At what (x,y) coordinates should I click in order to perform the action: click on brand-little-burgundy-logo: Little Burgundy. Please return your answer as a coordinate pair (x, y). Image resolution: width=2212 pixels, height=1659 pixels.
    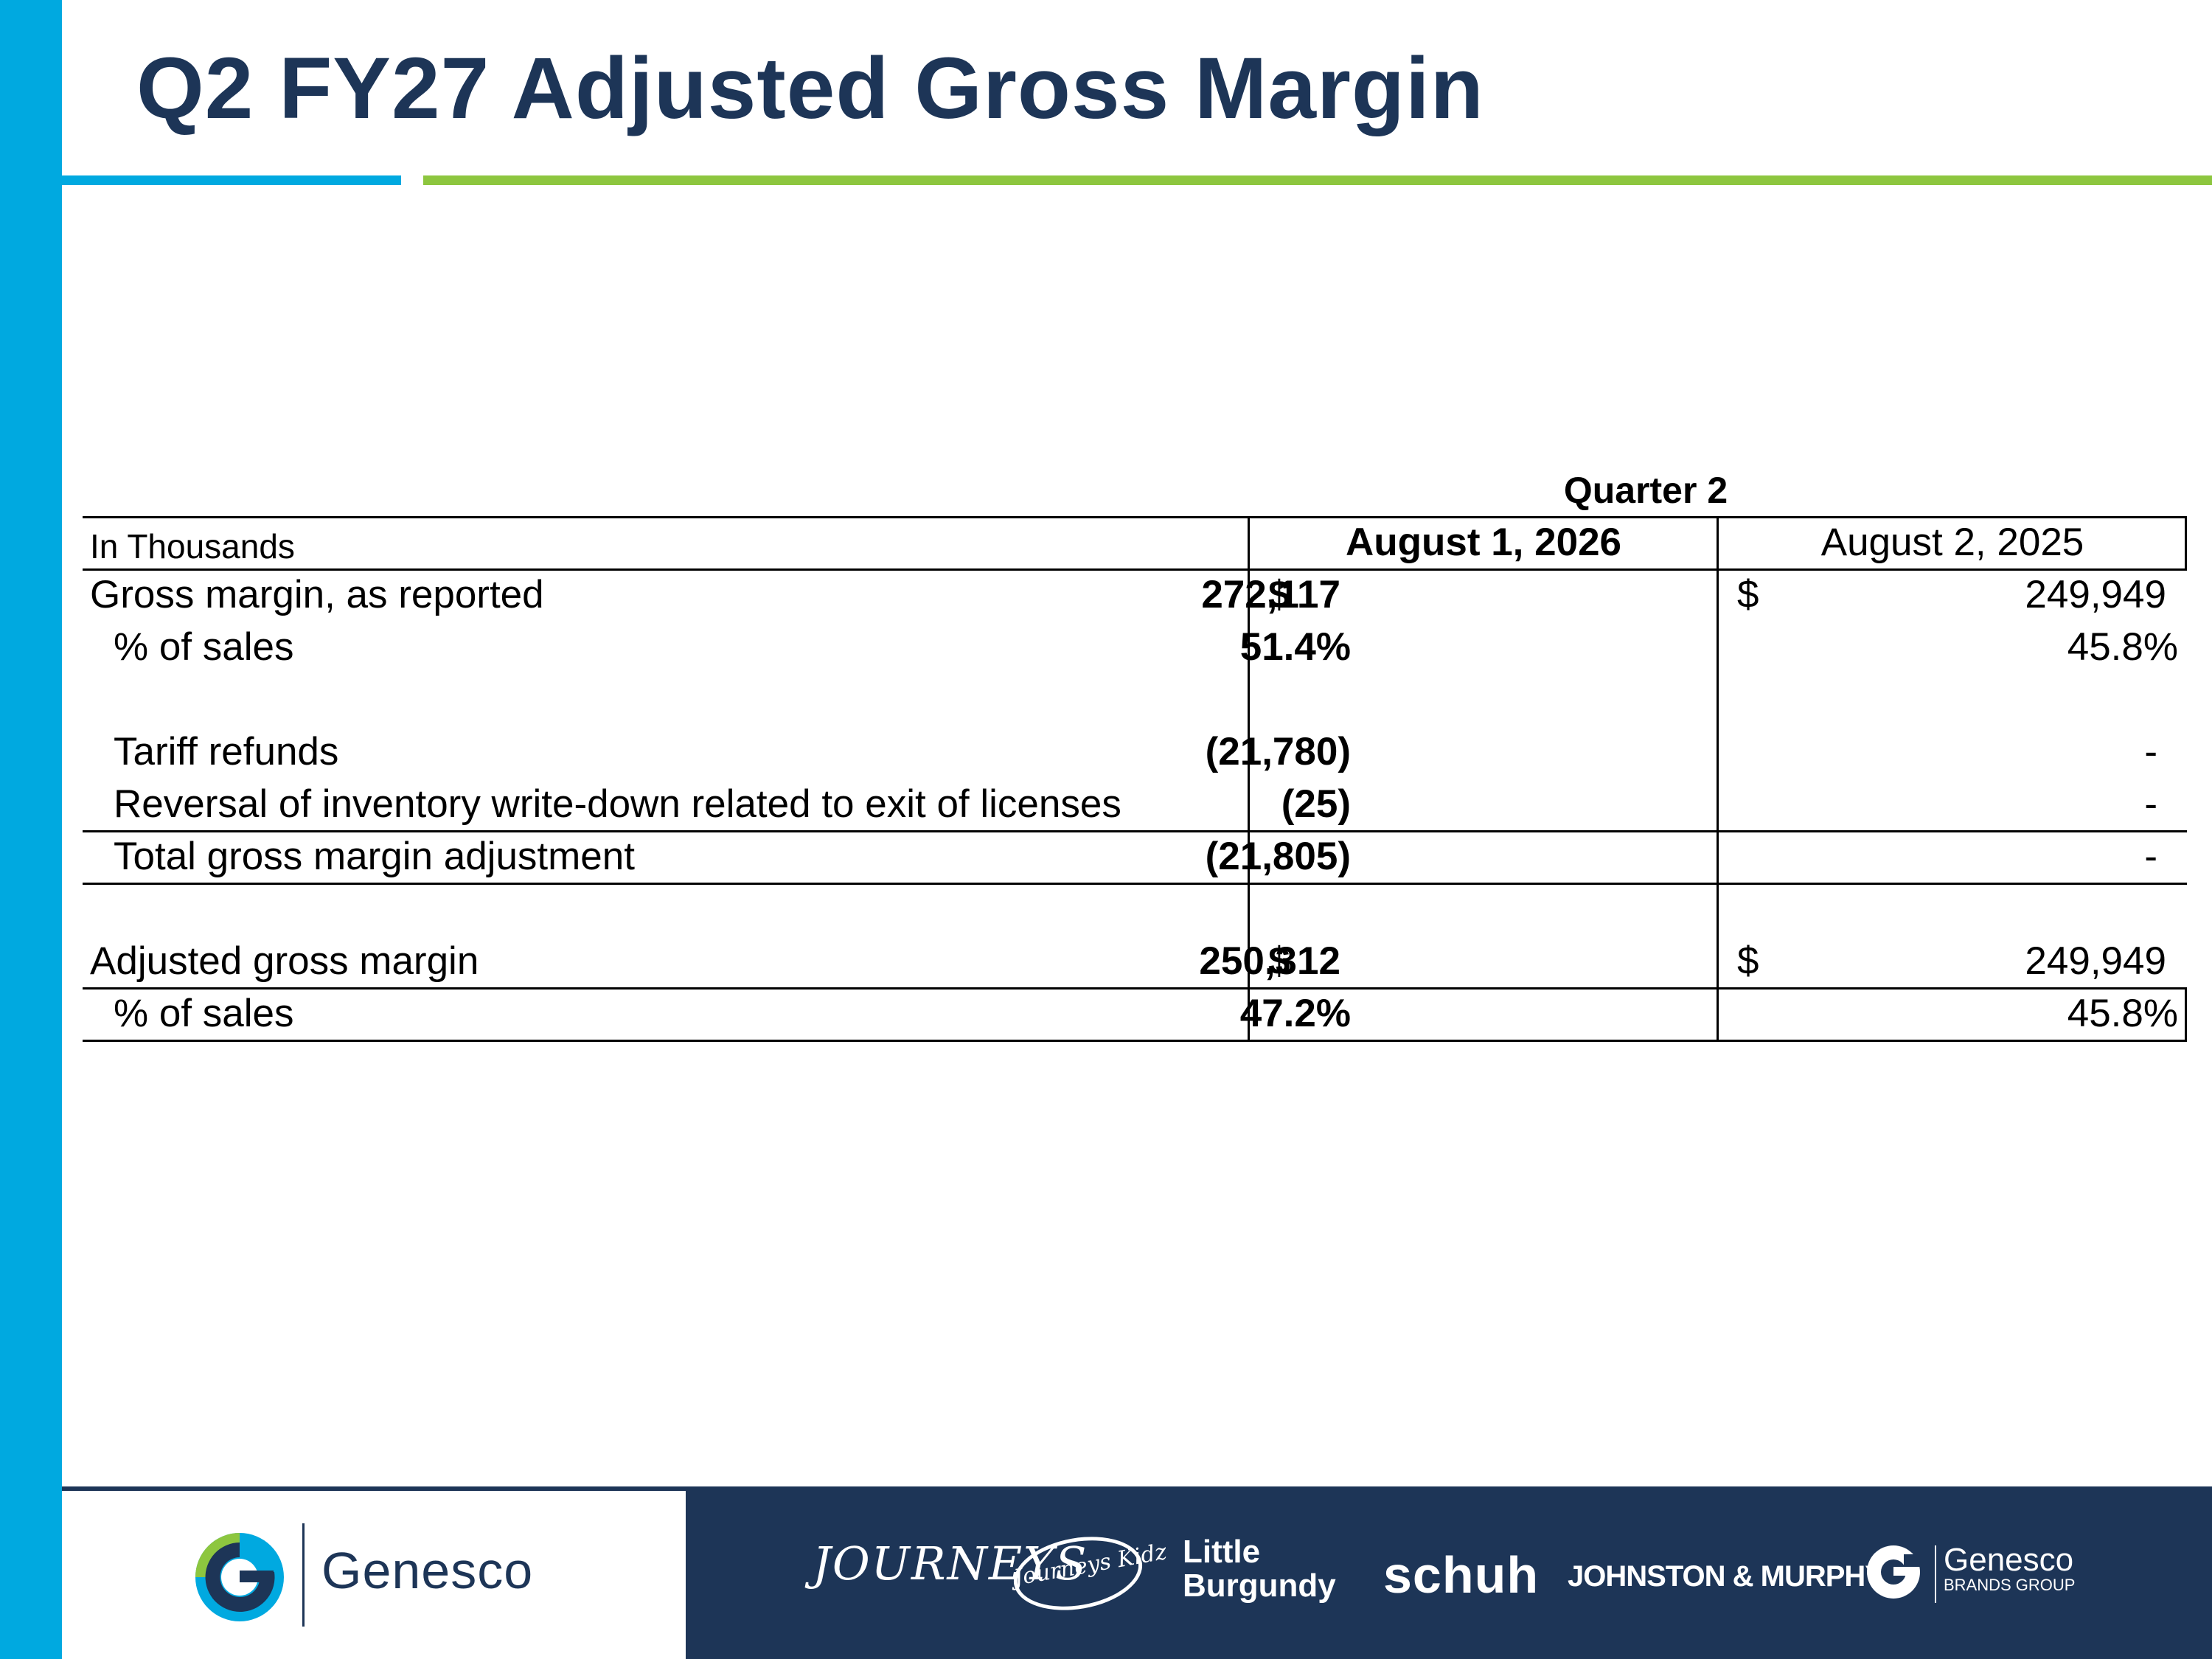
    Looking at the image, I should click on (1259, 1569).